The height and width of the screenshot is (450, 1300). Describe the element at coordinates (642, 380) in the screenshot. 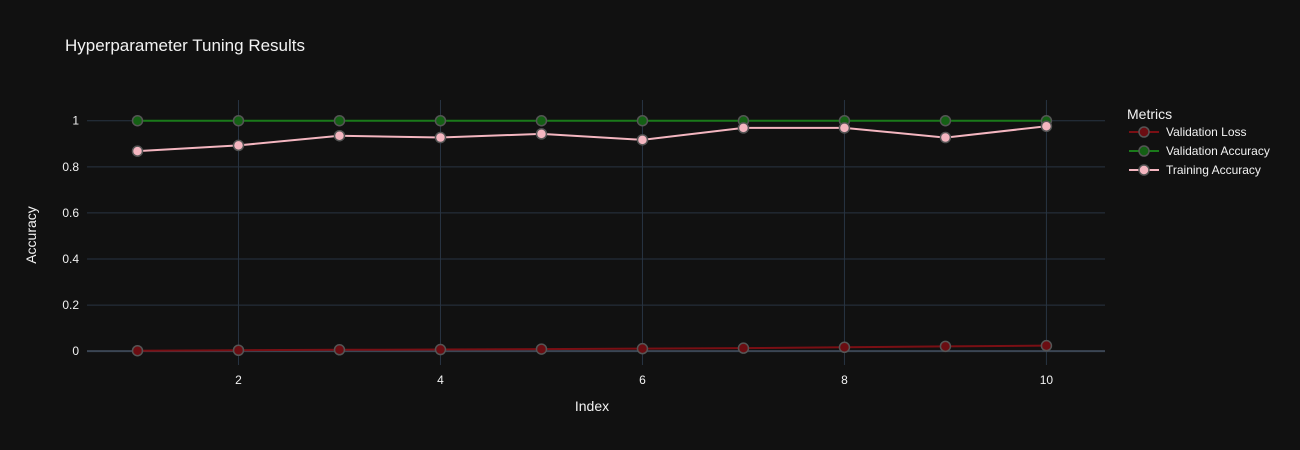

I see `x-tick-label: 6` at that location.